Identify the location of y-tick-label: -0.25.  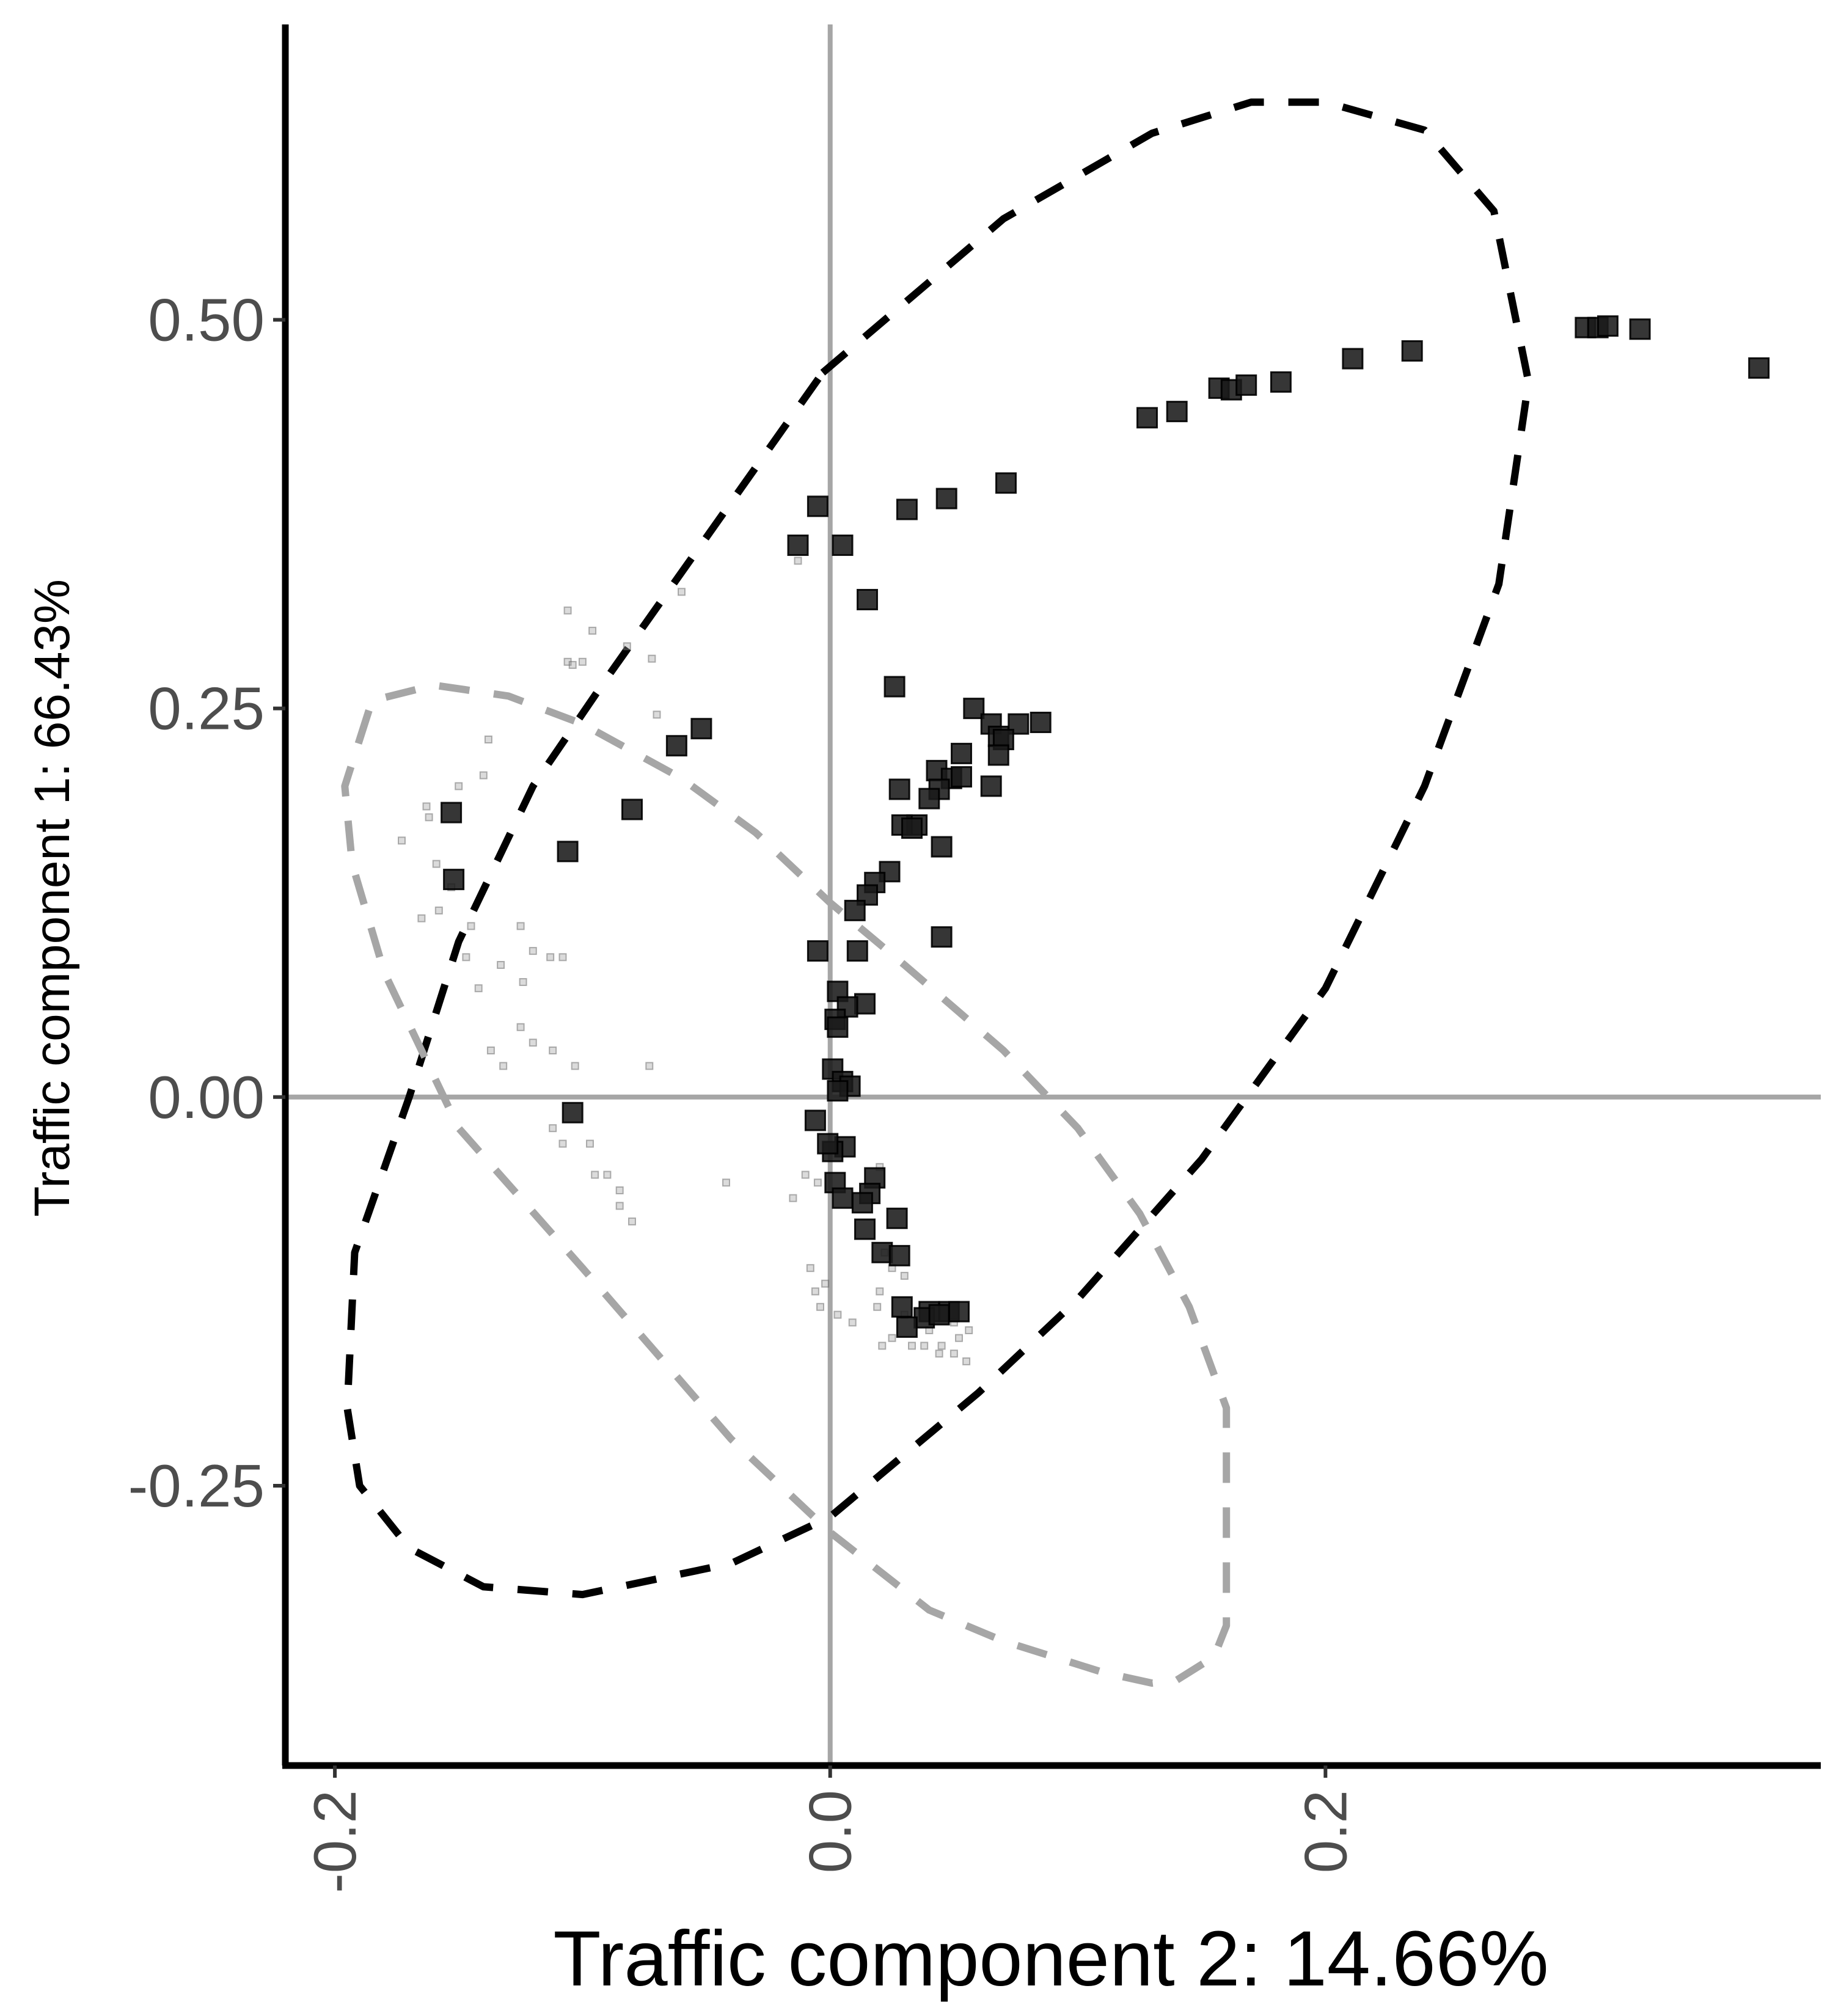
(196, 1486).